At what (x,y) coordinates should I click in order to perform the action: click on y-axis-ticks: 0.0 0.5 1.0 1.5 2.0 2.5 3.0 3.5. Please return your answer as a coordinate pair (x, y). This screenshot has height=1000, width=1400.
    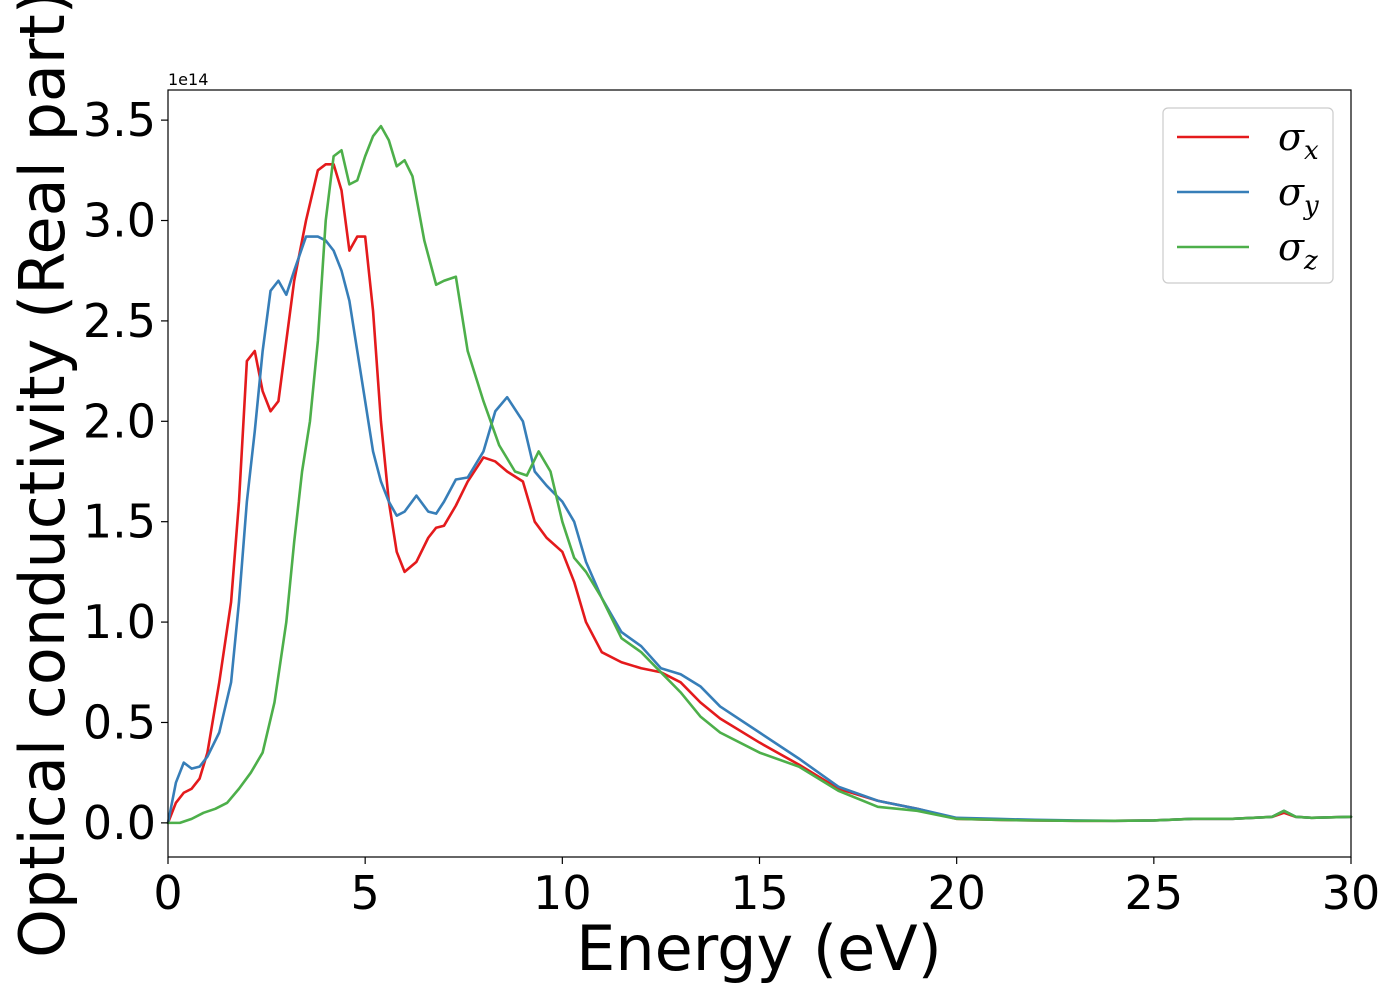
    Looking at the image, I should click on (125, 471).